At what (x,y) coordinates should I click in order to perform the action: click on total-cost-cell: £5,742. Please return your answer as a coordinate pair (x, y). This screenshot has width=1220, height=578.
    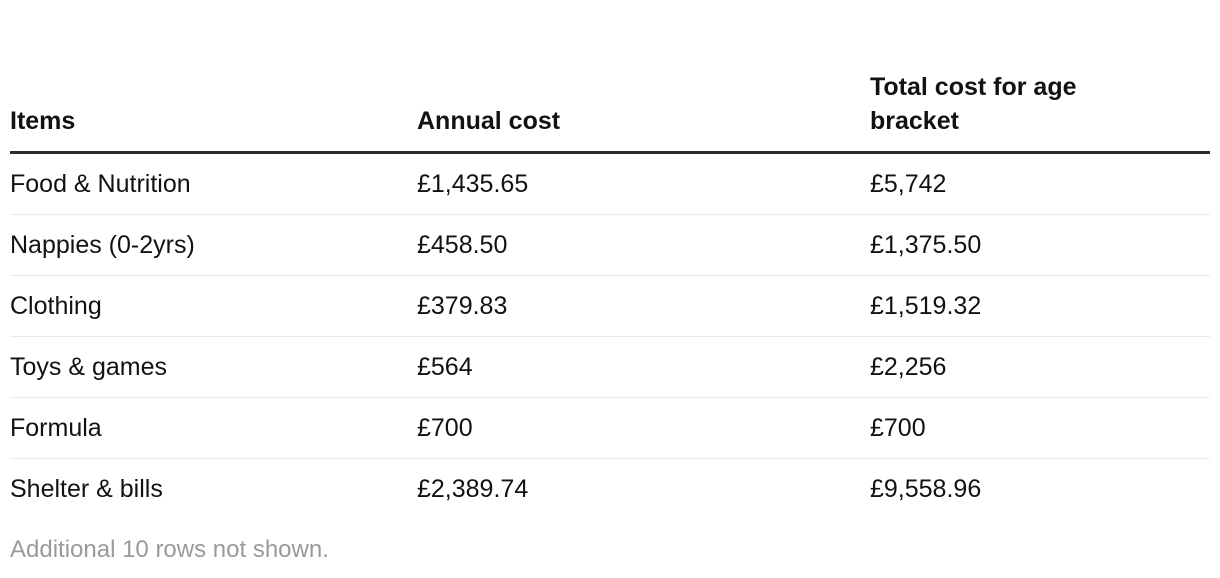
    Looking at the image, I should click on (1040, 183).